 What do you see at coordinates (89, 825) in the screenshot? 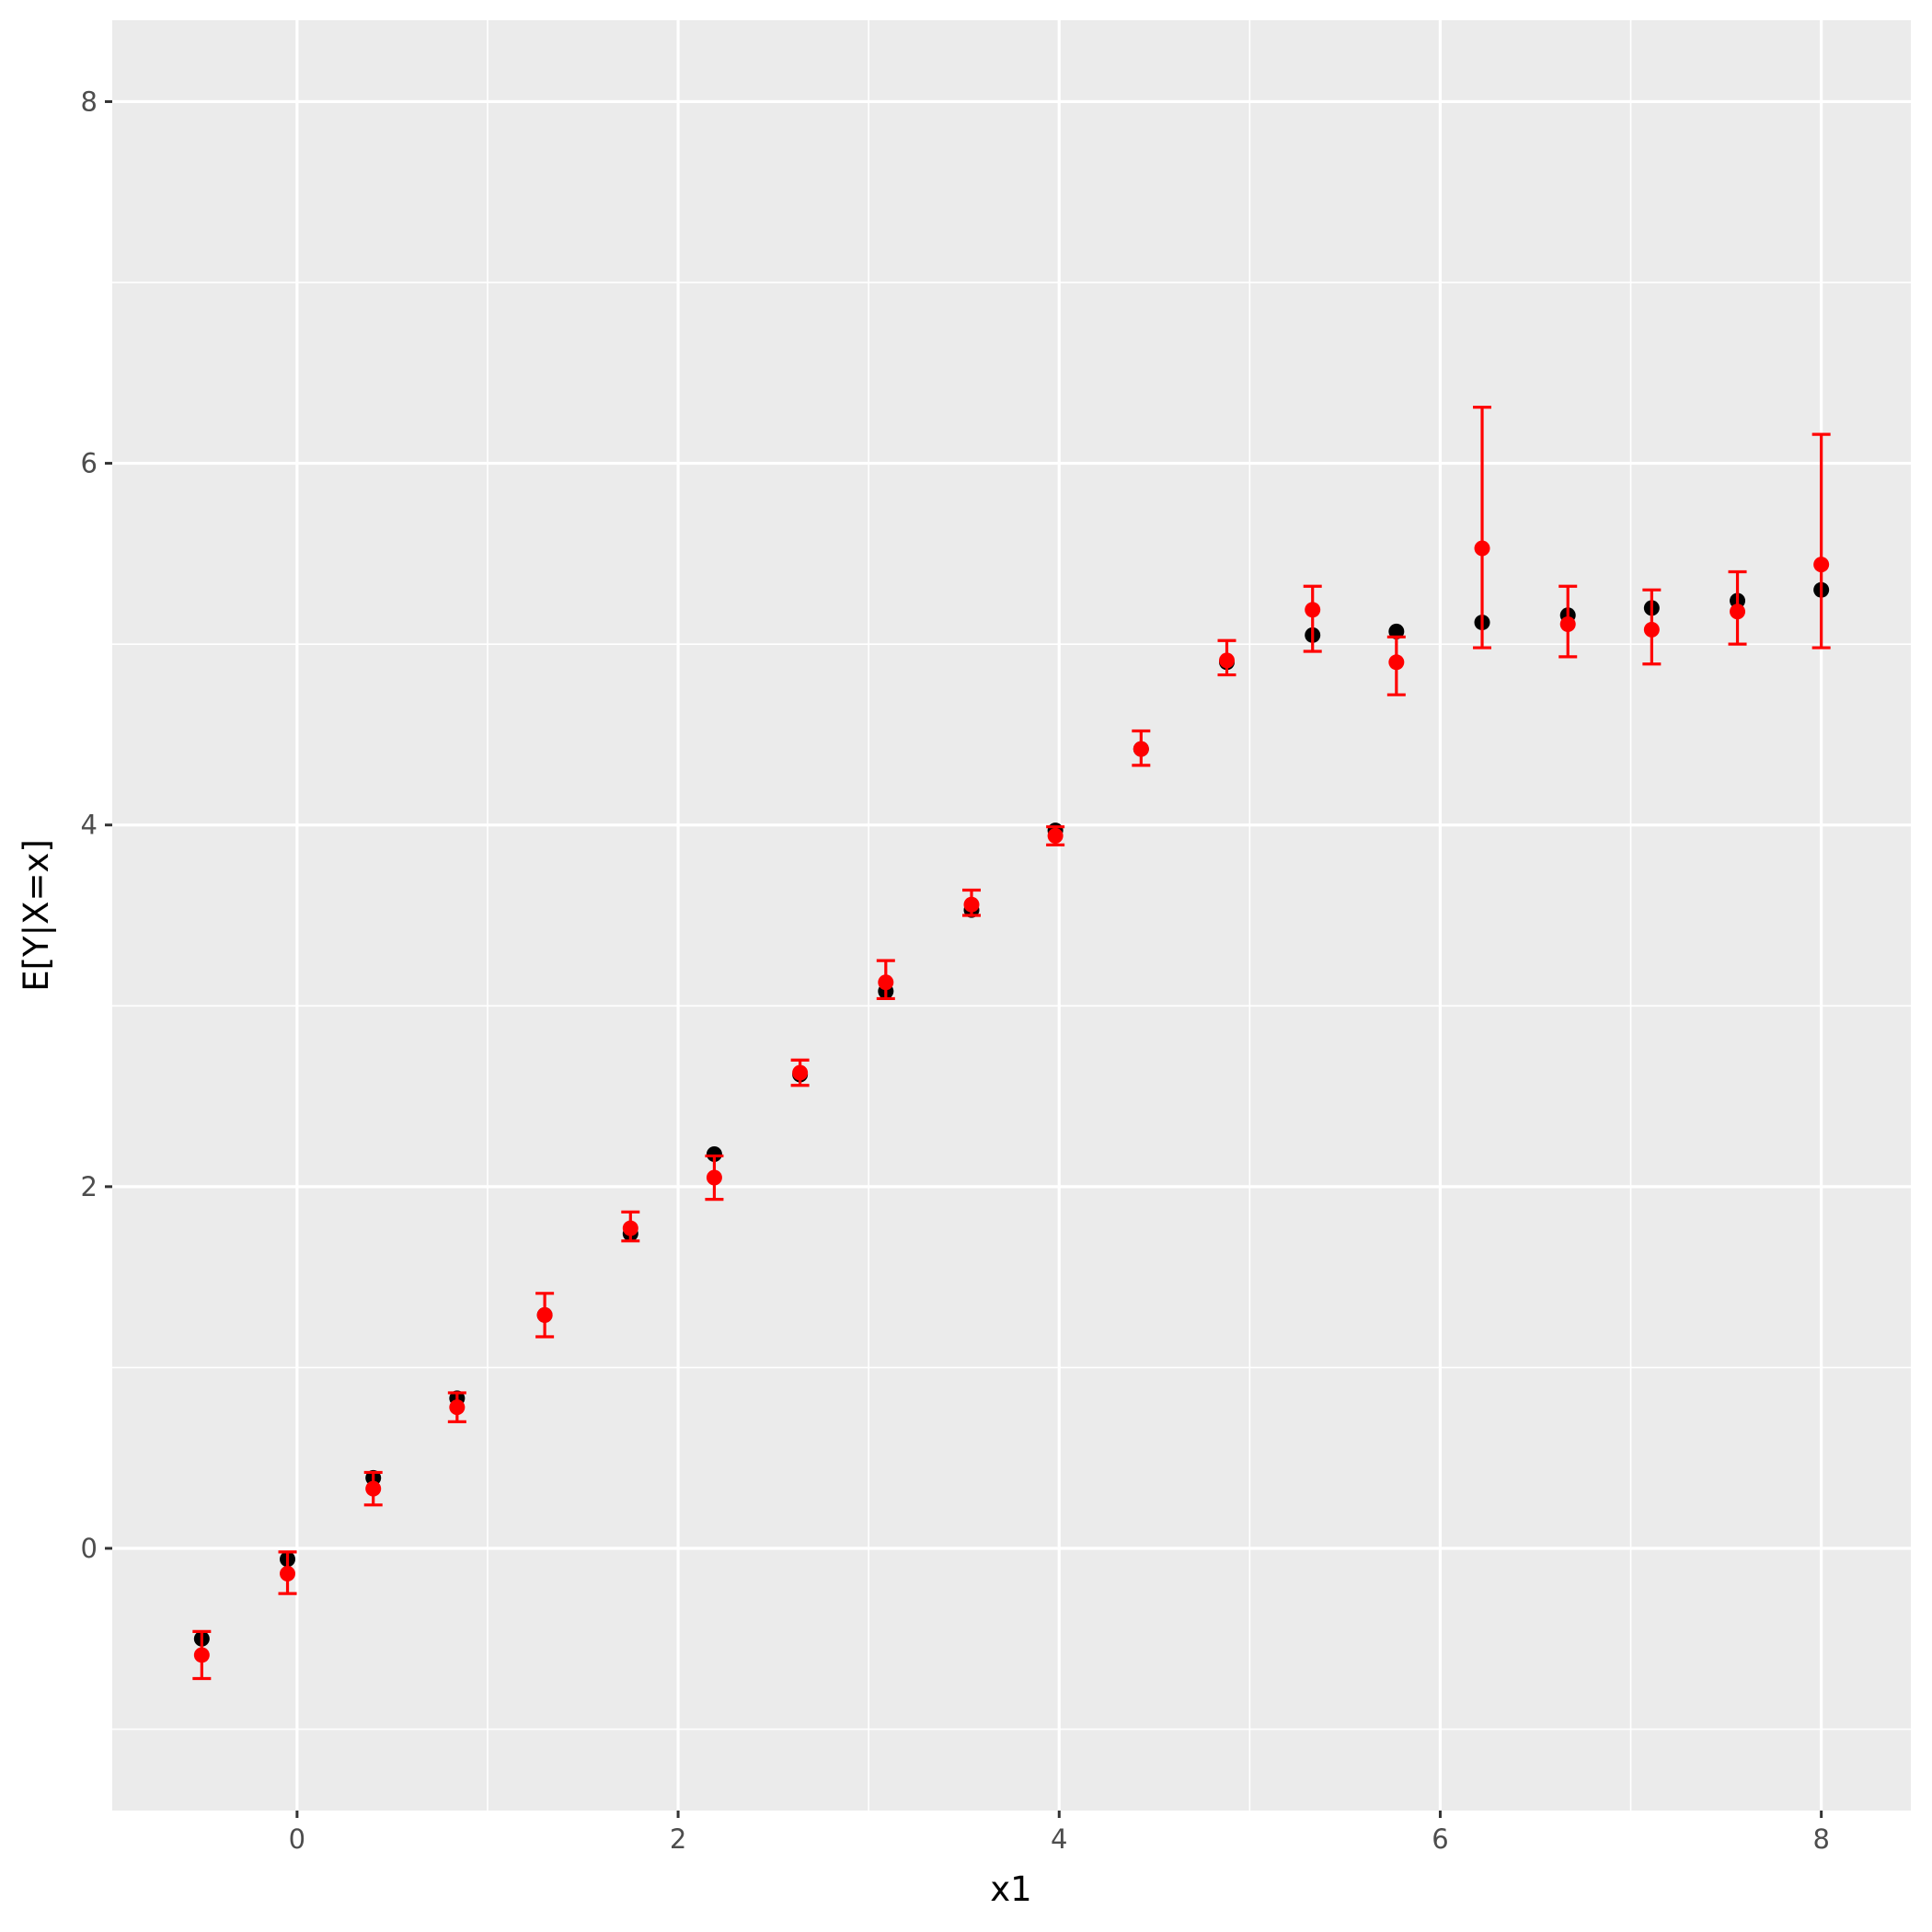
I see `y-tick-label: 4` at bounding box center [89, 825].